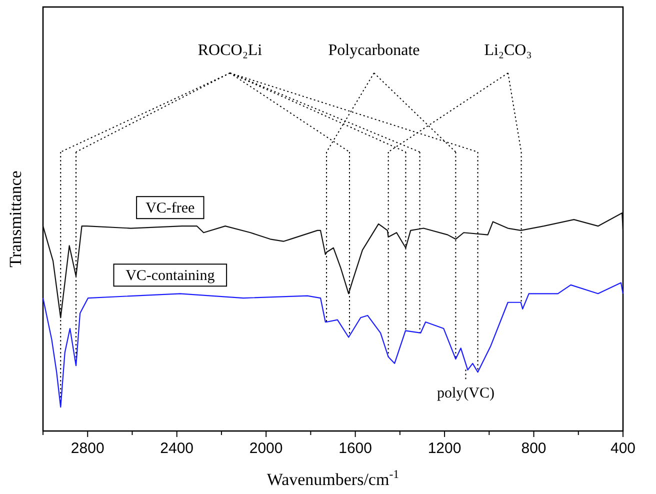 This screenshot has width=656, height=494. I want to click on x-tick-label: 2000, so click(266, 448).